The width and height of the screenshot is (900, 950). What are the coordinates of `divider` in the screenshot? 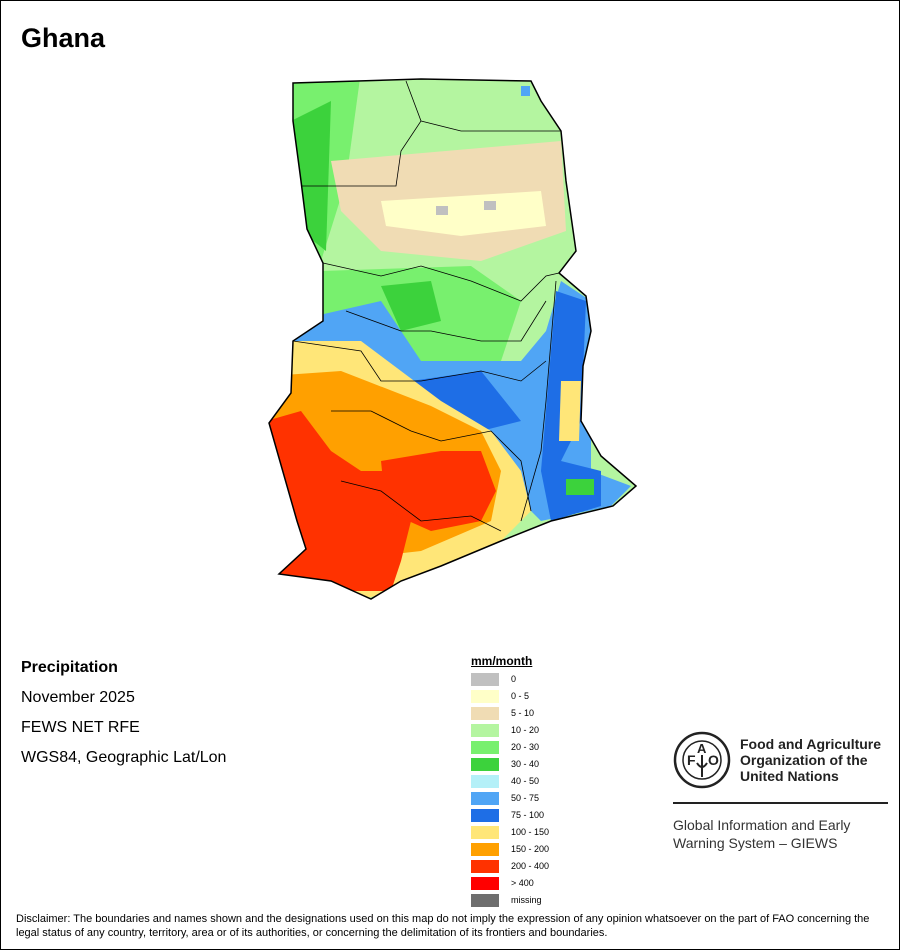 It's located at (780, 803).